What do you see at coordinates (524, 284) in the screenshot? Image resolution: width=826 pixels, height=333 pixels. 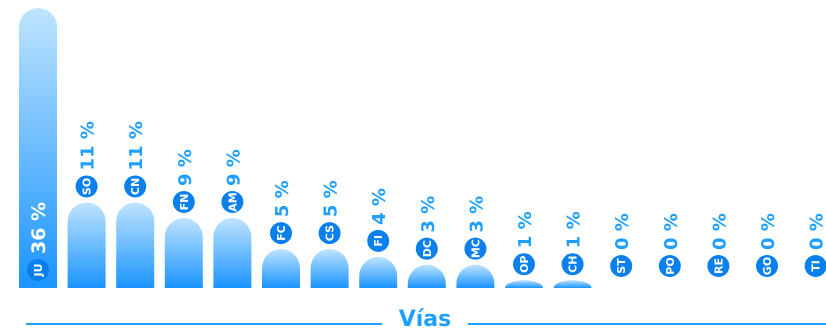 I see `bar-op` at bounding box center [524, 284].